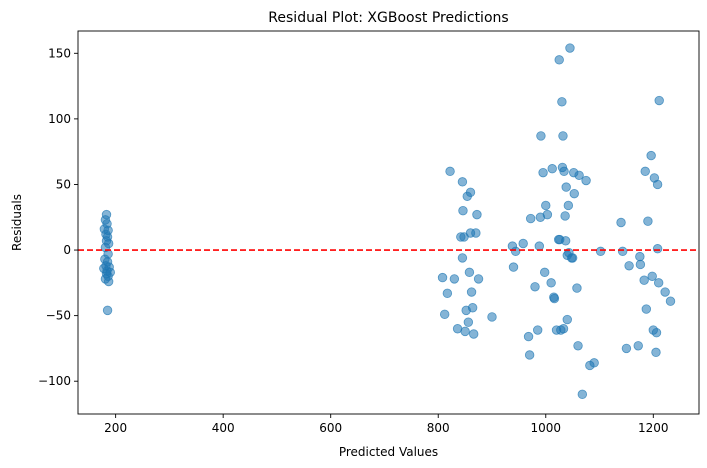 Image resolution: width=707 pixels, height=468 pixels. What do you see at coordinates (386, 424) in the screenshot?
I see `x-axis: 200 400 600 800 1000 1200` at bounding box center [386, 424].